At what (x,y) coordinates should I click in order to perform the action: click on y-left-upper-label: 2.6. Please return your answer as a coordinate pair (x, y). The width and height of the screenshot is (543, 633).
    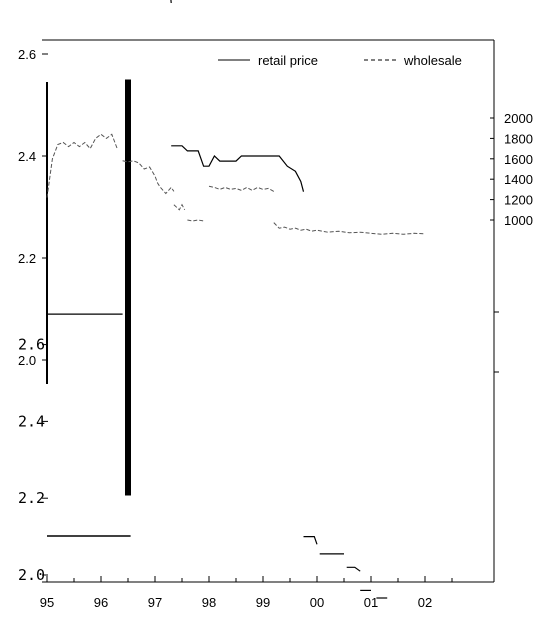
    Looking at the image, I should click on (27, 54).